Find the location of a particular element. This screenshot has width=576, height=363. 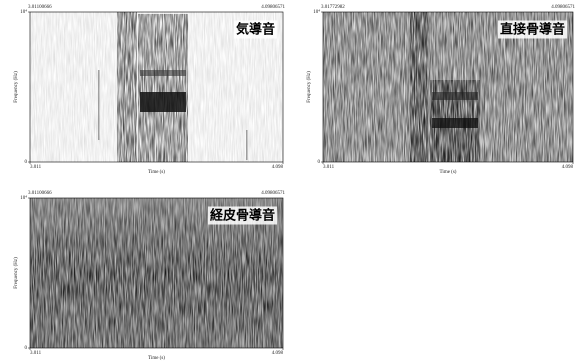

panel-title: 気導音 is located at coordinates (255, 30).